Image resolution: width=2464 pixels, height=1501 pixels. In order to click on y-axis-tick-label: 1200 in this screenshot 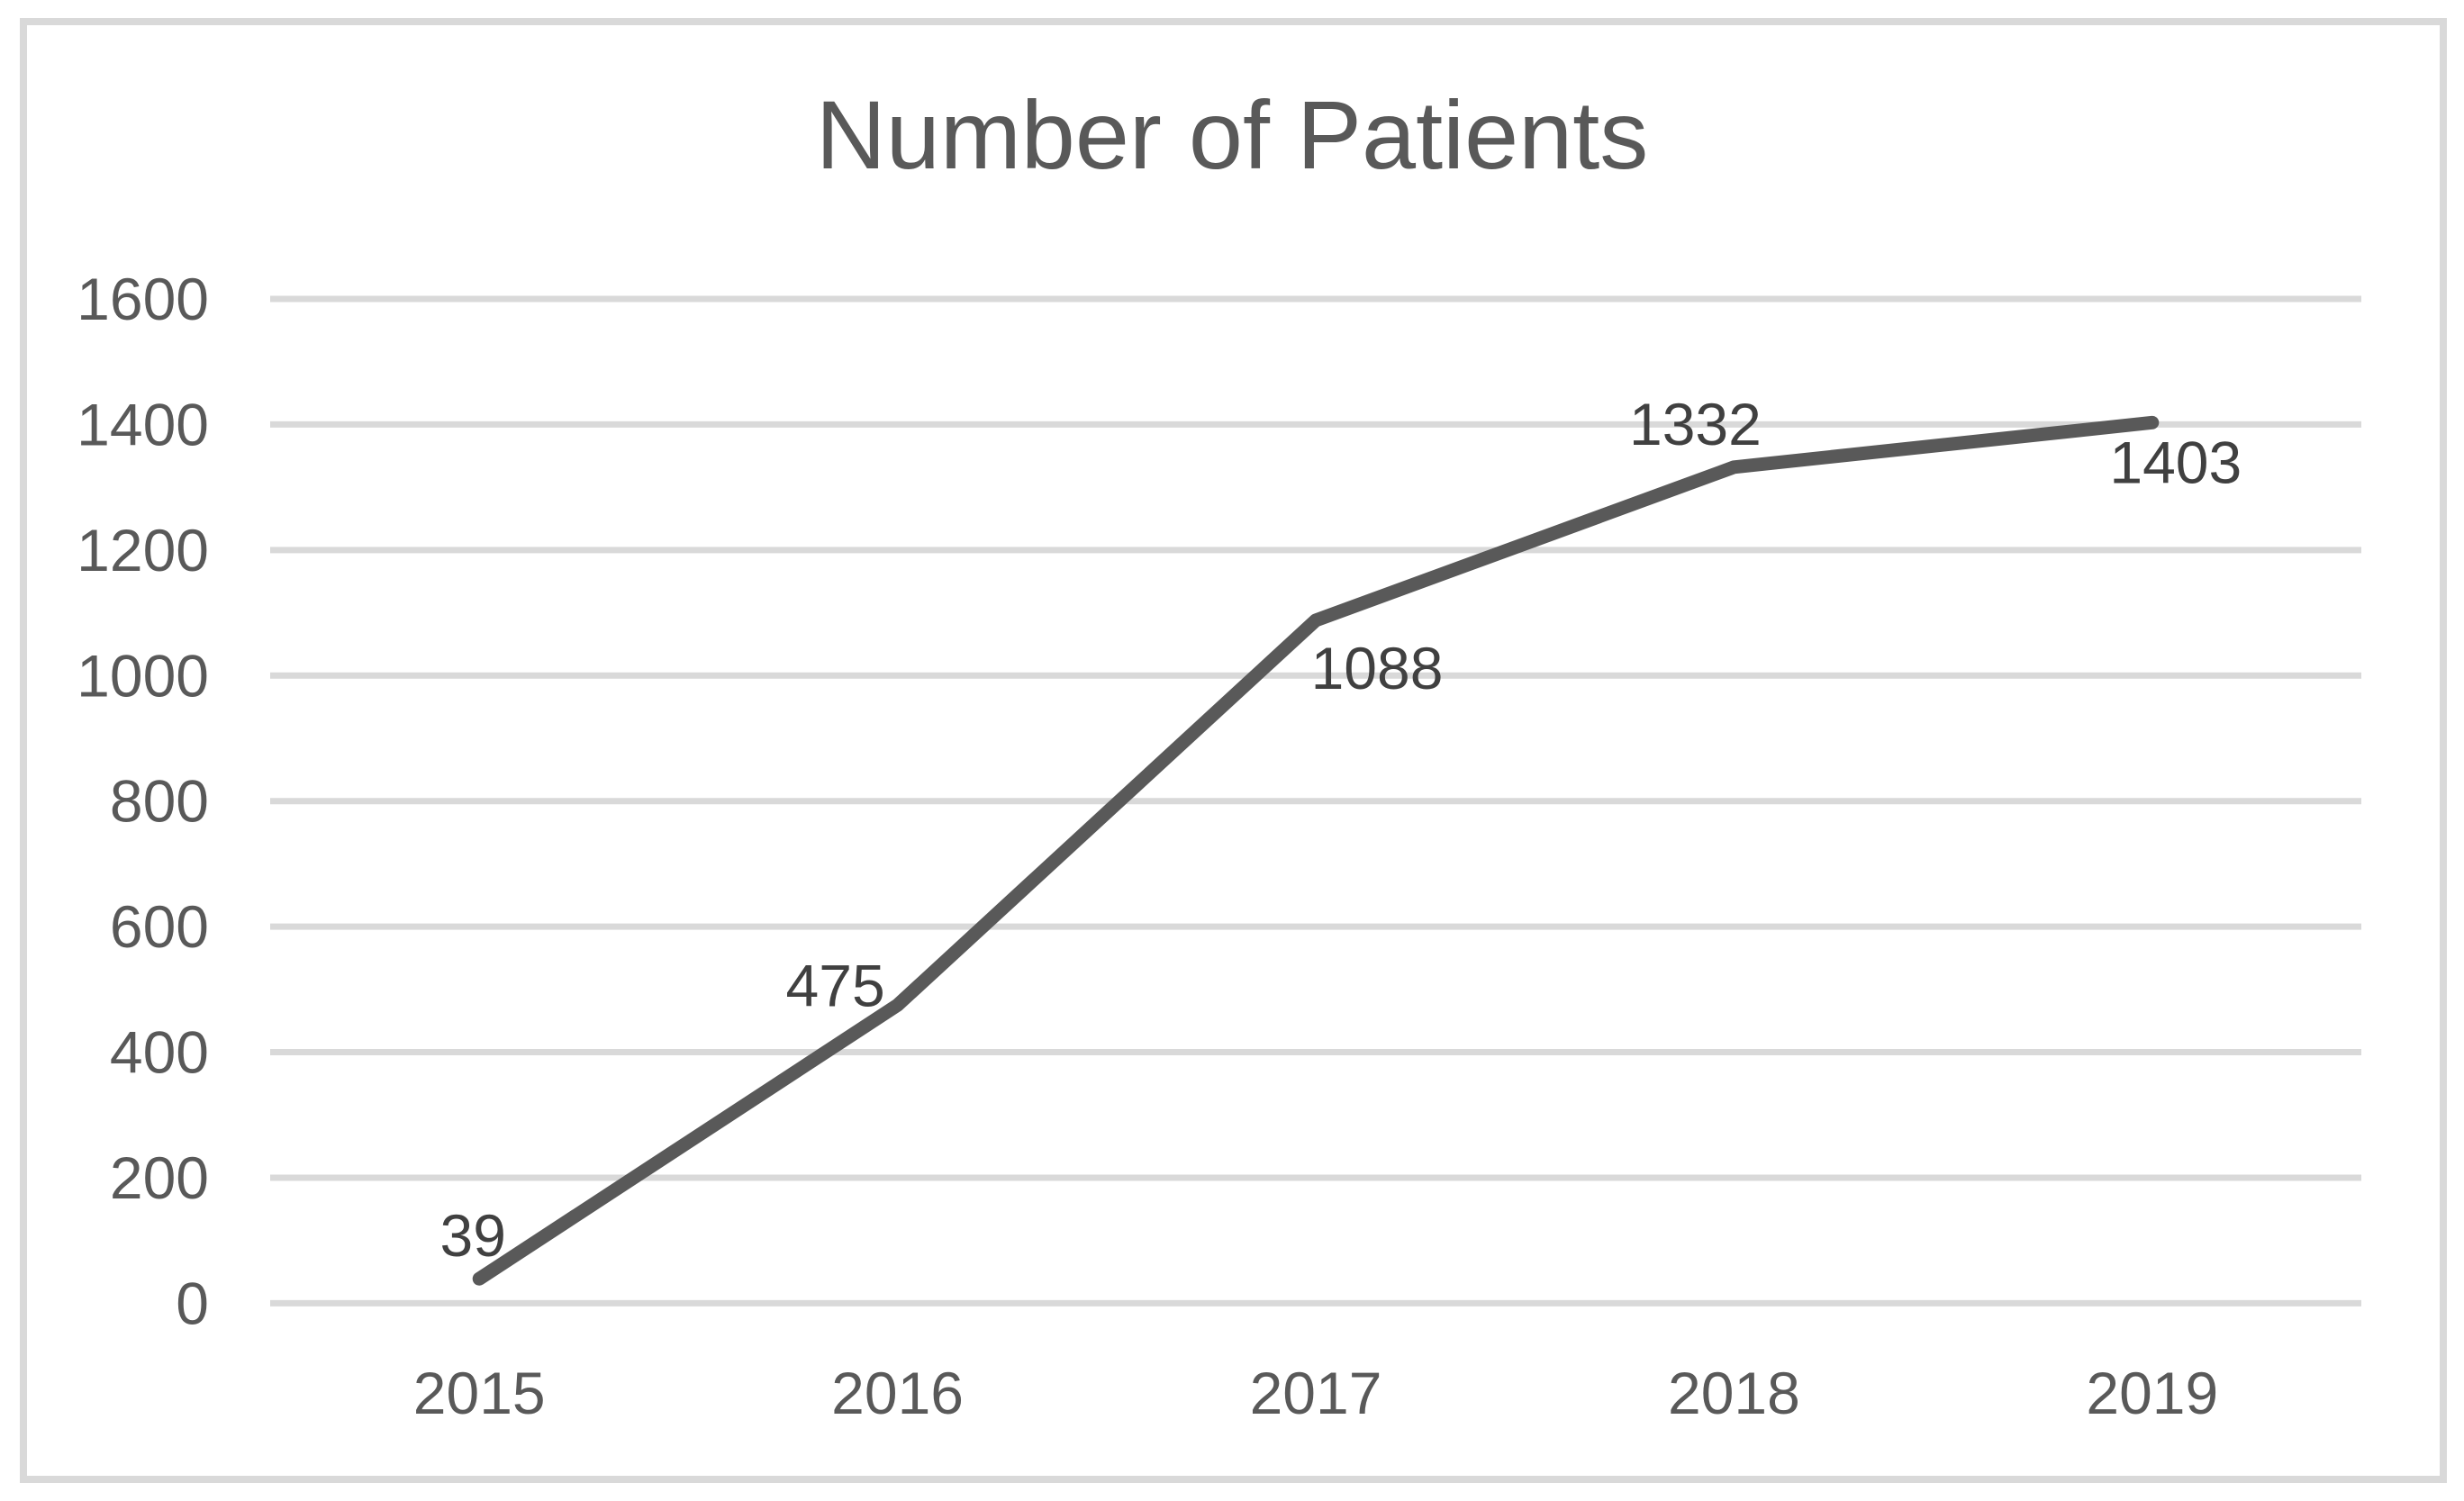, I will do `click(143, 550)`.